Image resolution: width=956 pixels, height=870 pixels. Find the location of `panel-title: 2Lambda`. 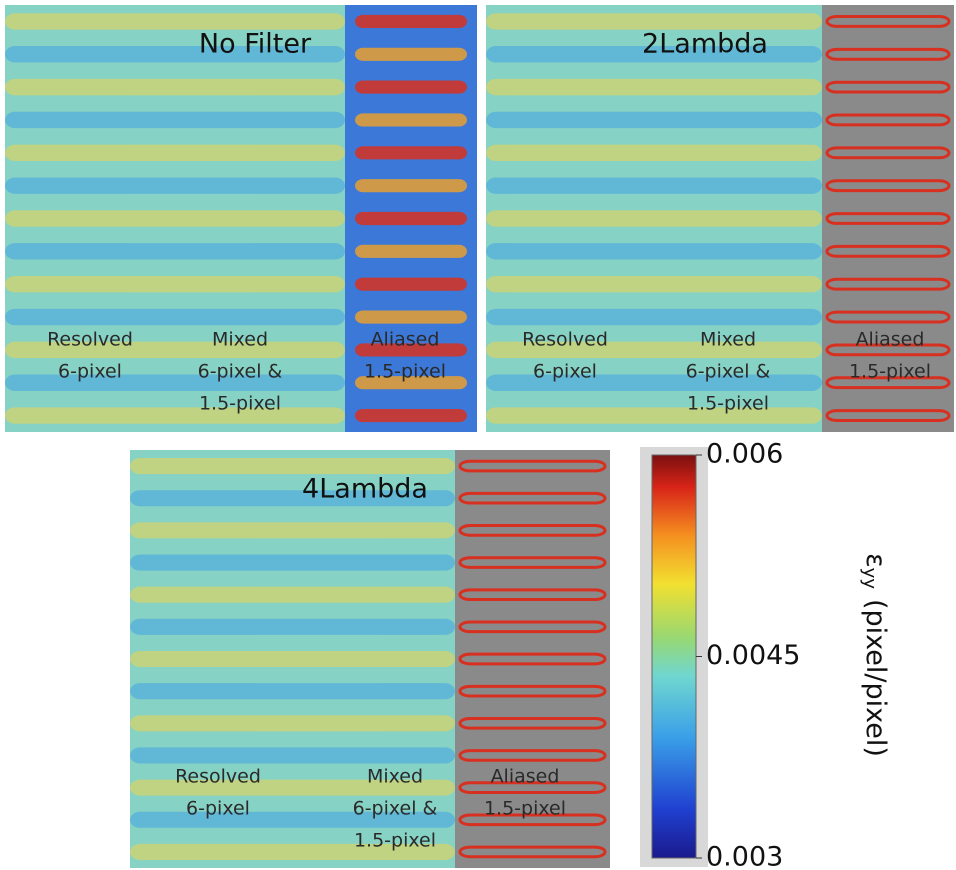

panel-title: 2Lambda is located at coordinates (705, 44).